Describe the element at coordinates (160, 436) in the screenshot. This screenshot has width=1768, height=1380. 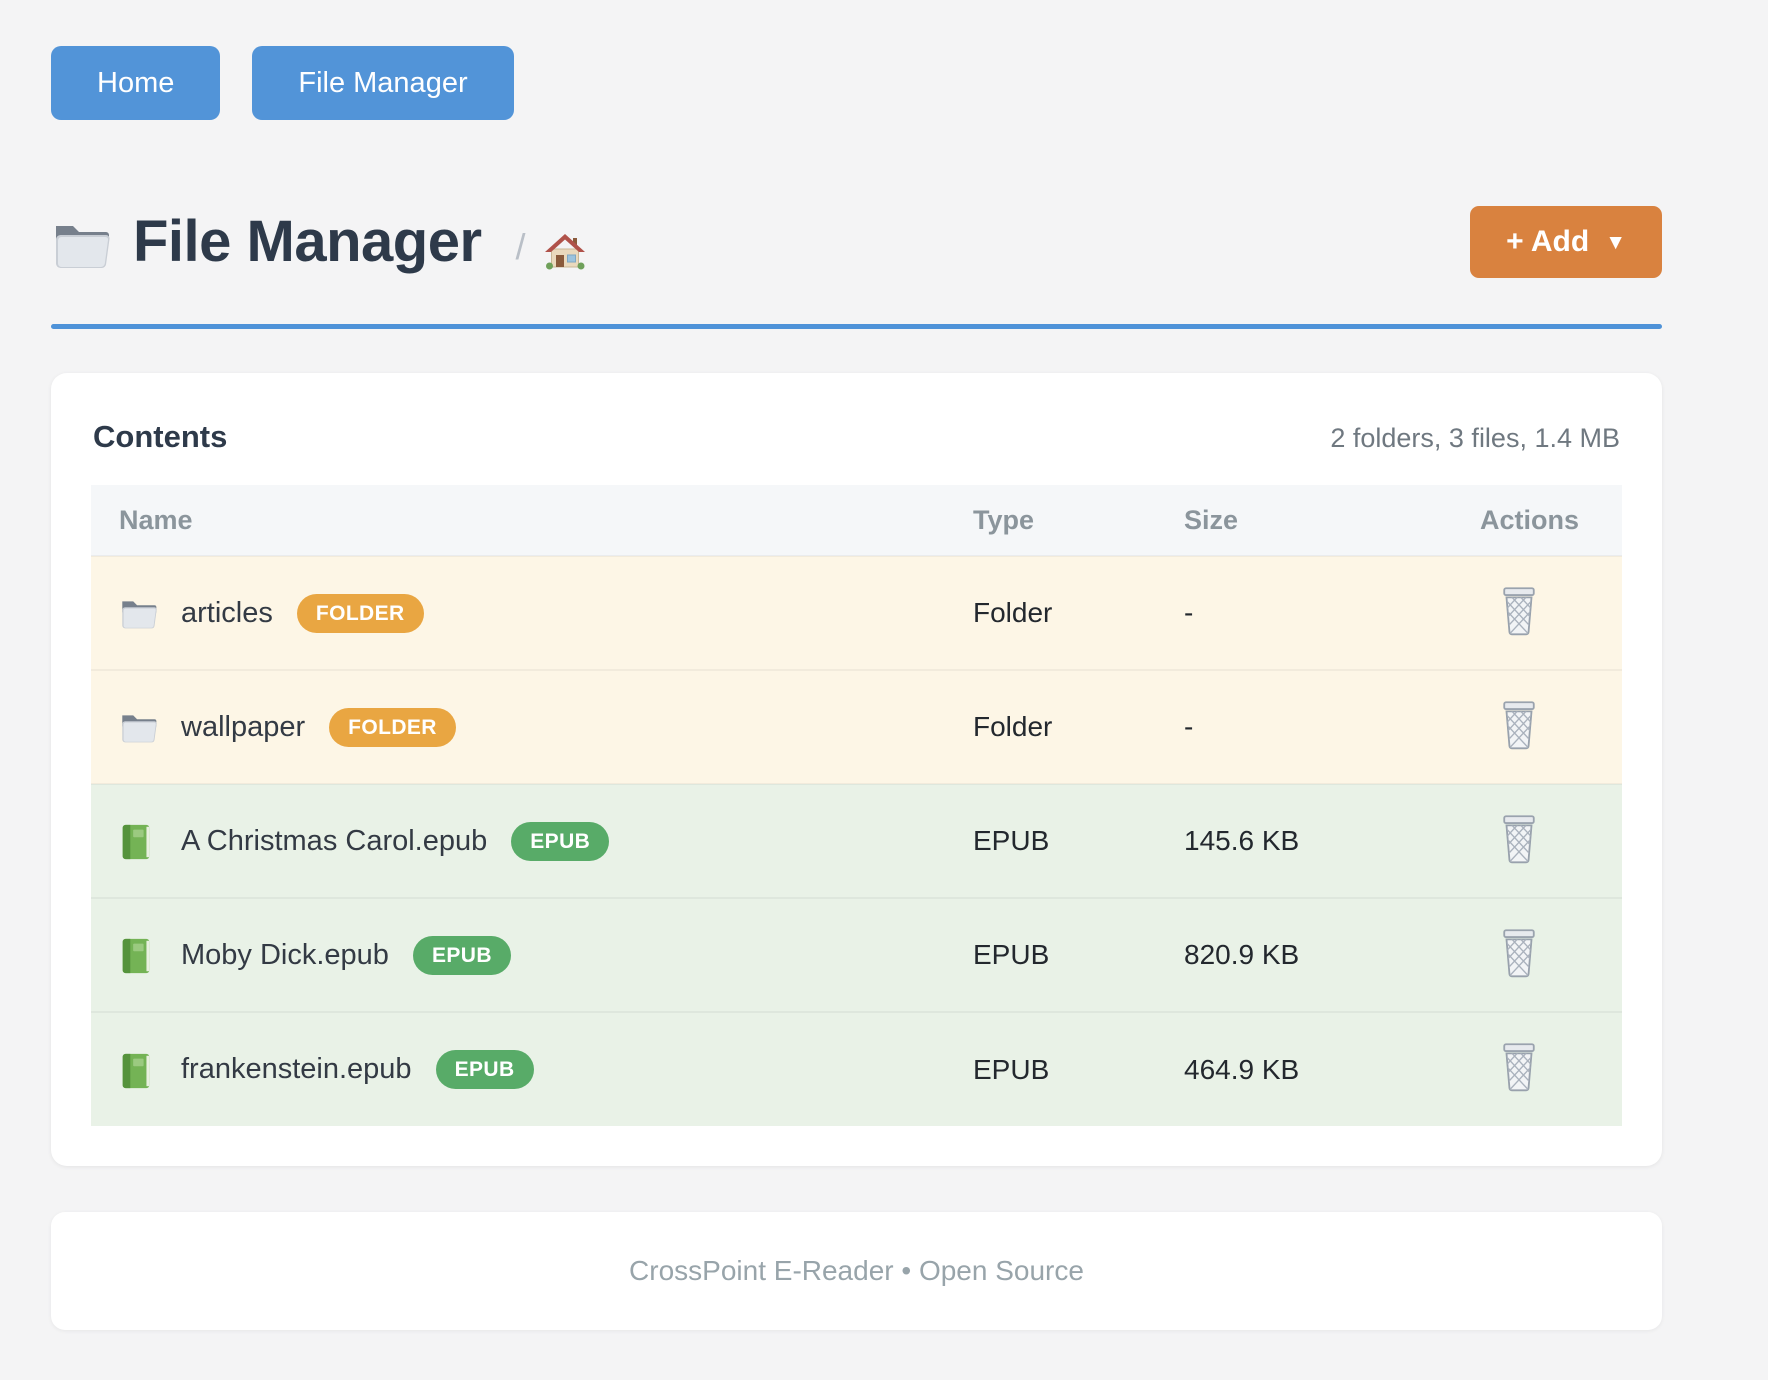
I see `contents-title: Contents` at that location.